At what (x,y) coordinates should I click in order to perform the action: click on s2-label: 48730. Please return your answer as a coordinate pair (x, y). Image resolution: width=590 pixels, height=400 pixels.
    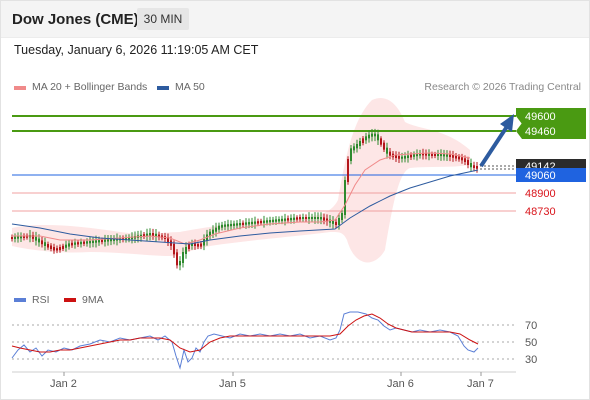
    Looking at the image, I should click on (540, 212).